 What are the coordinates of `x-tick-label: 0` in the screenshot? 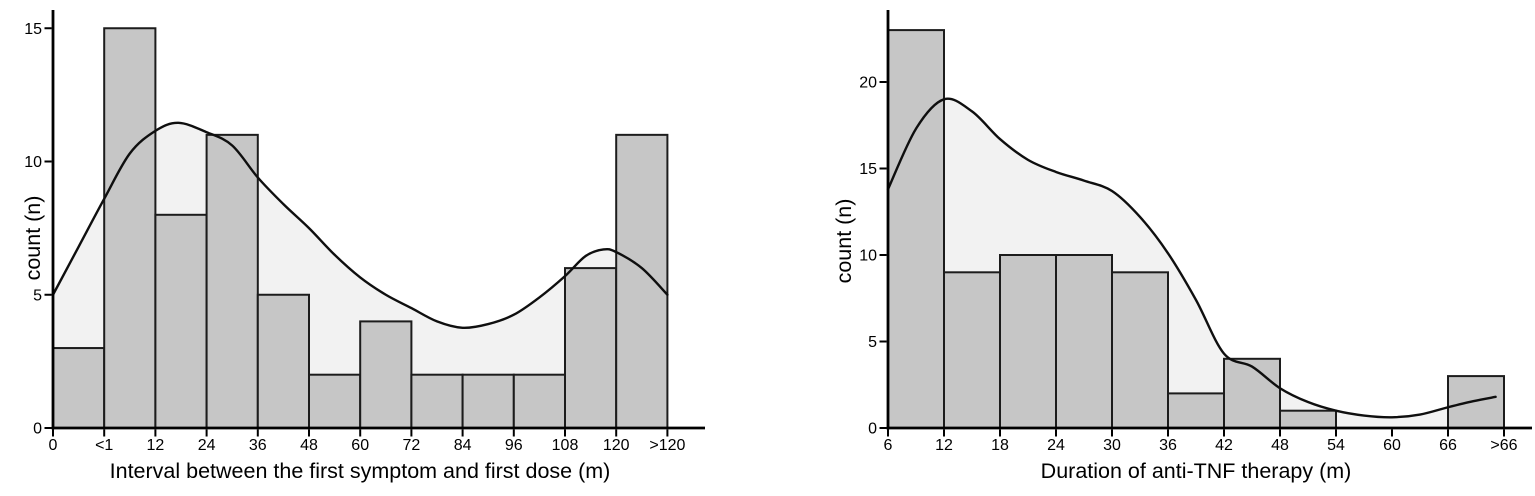 It's located at (53, 445).